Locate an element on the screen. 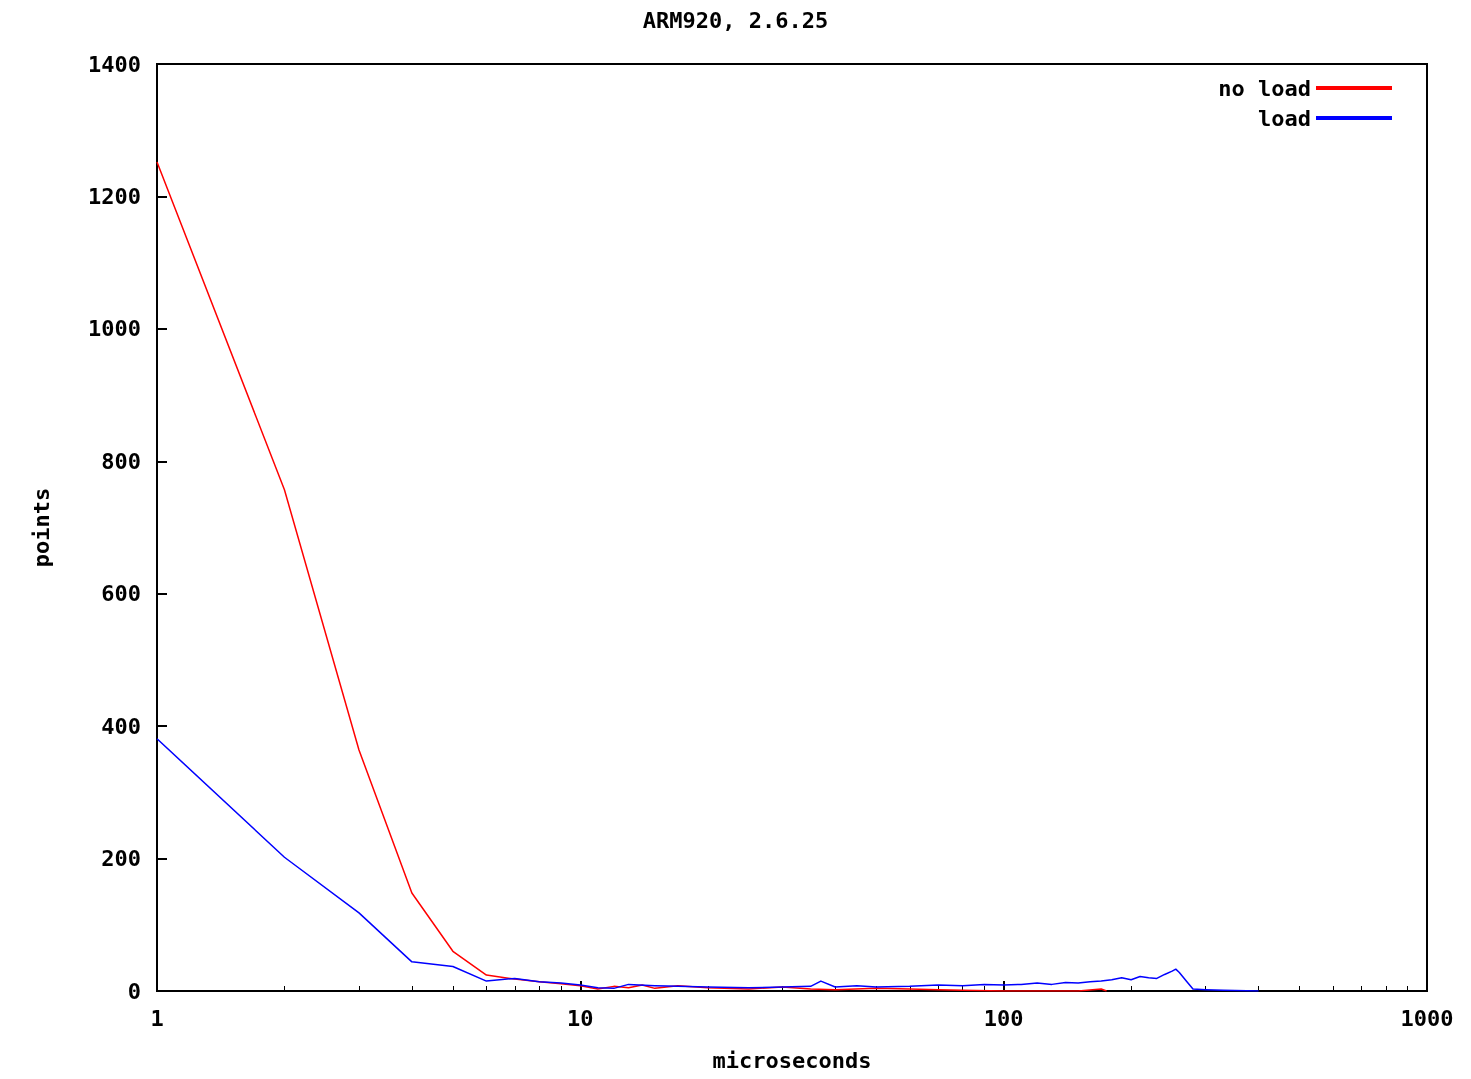  y-tick-label: 0 is located at coordinates (134, 991).